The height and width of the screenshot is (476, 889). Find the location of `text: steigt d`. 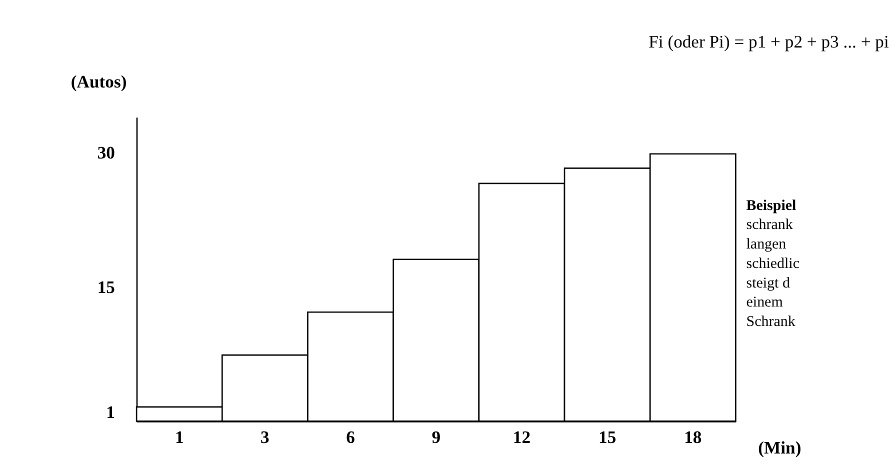

text: steigt d is located at coordinates (768, 283).